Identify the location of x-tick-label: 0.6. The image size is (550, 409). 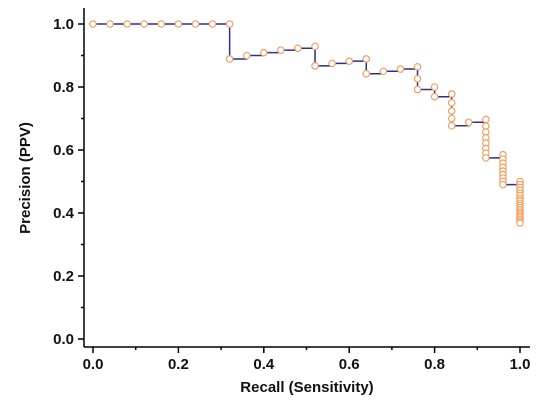
(349, 364).